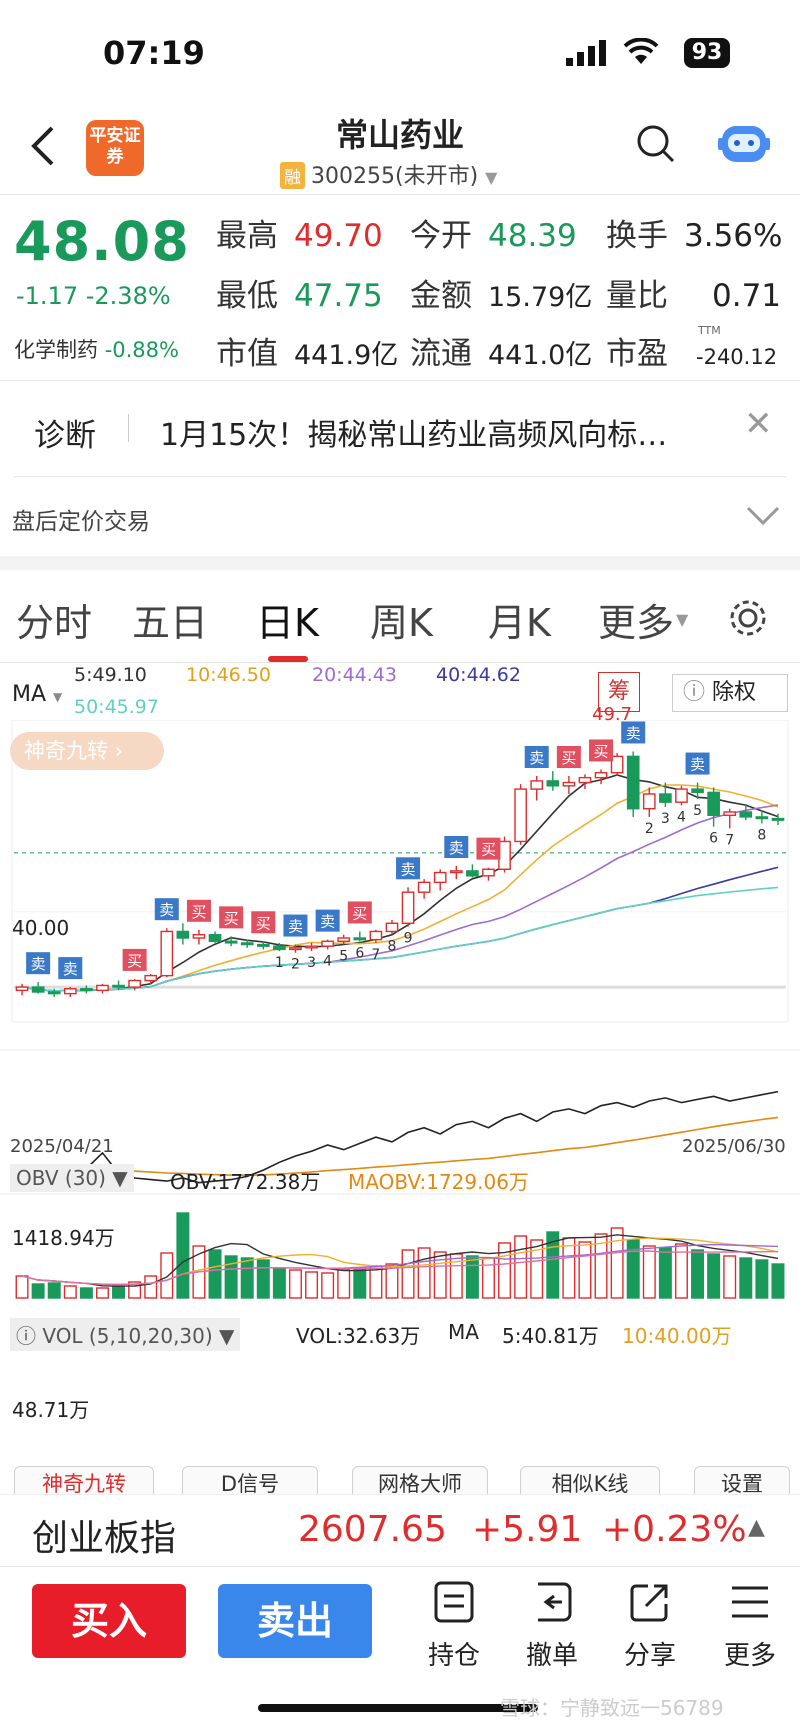 The image size is (800, 1732). Describe the element at coordinates (96, 349) in the screenshot. I see `industry-change: 化学制药 -0.88%` at that location.